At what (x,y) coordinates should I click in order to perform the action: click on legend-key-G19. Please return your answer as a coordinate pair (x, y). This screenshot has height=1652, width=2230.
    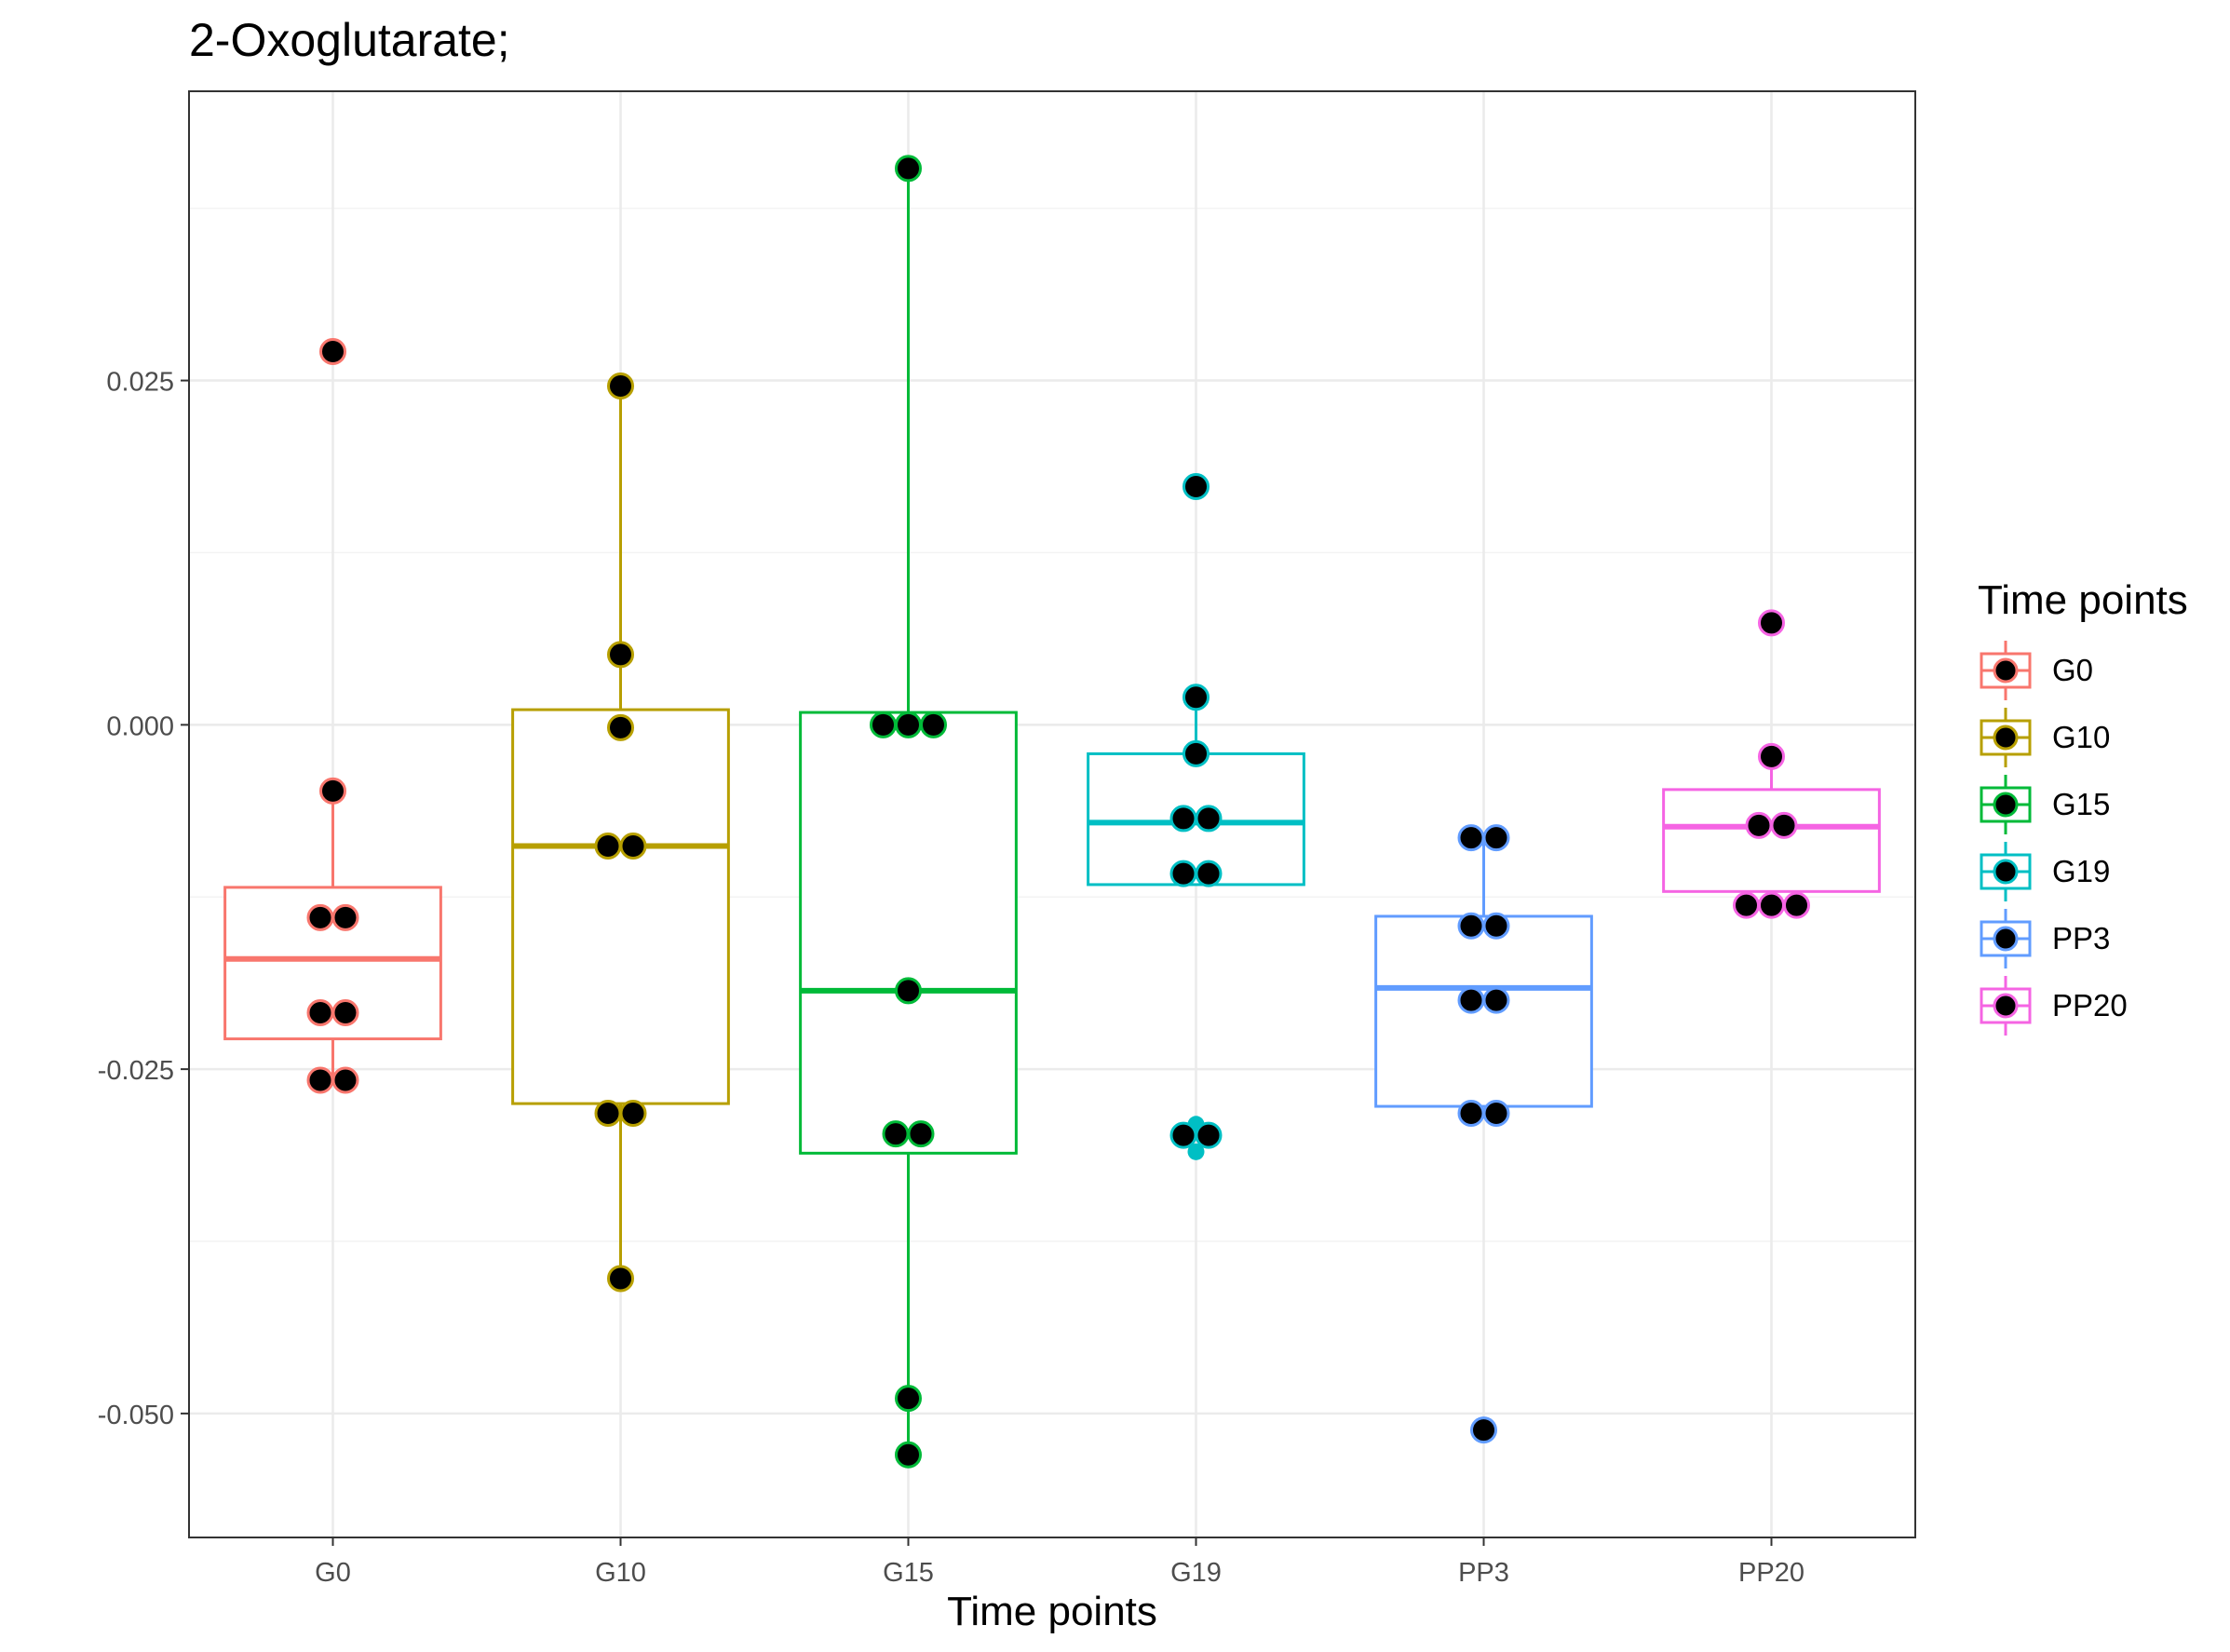
    Looking at the image, I should click on (2006, 871).